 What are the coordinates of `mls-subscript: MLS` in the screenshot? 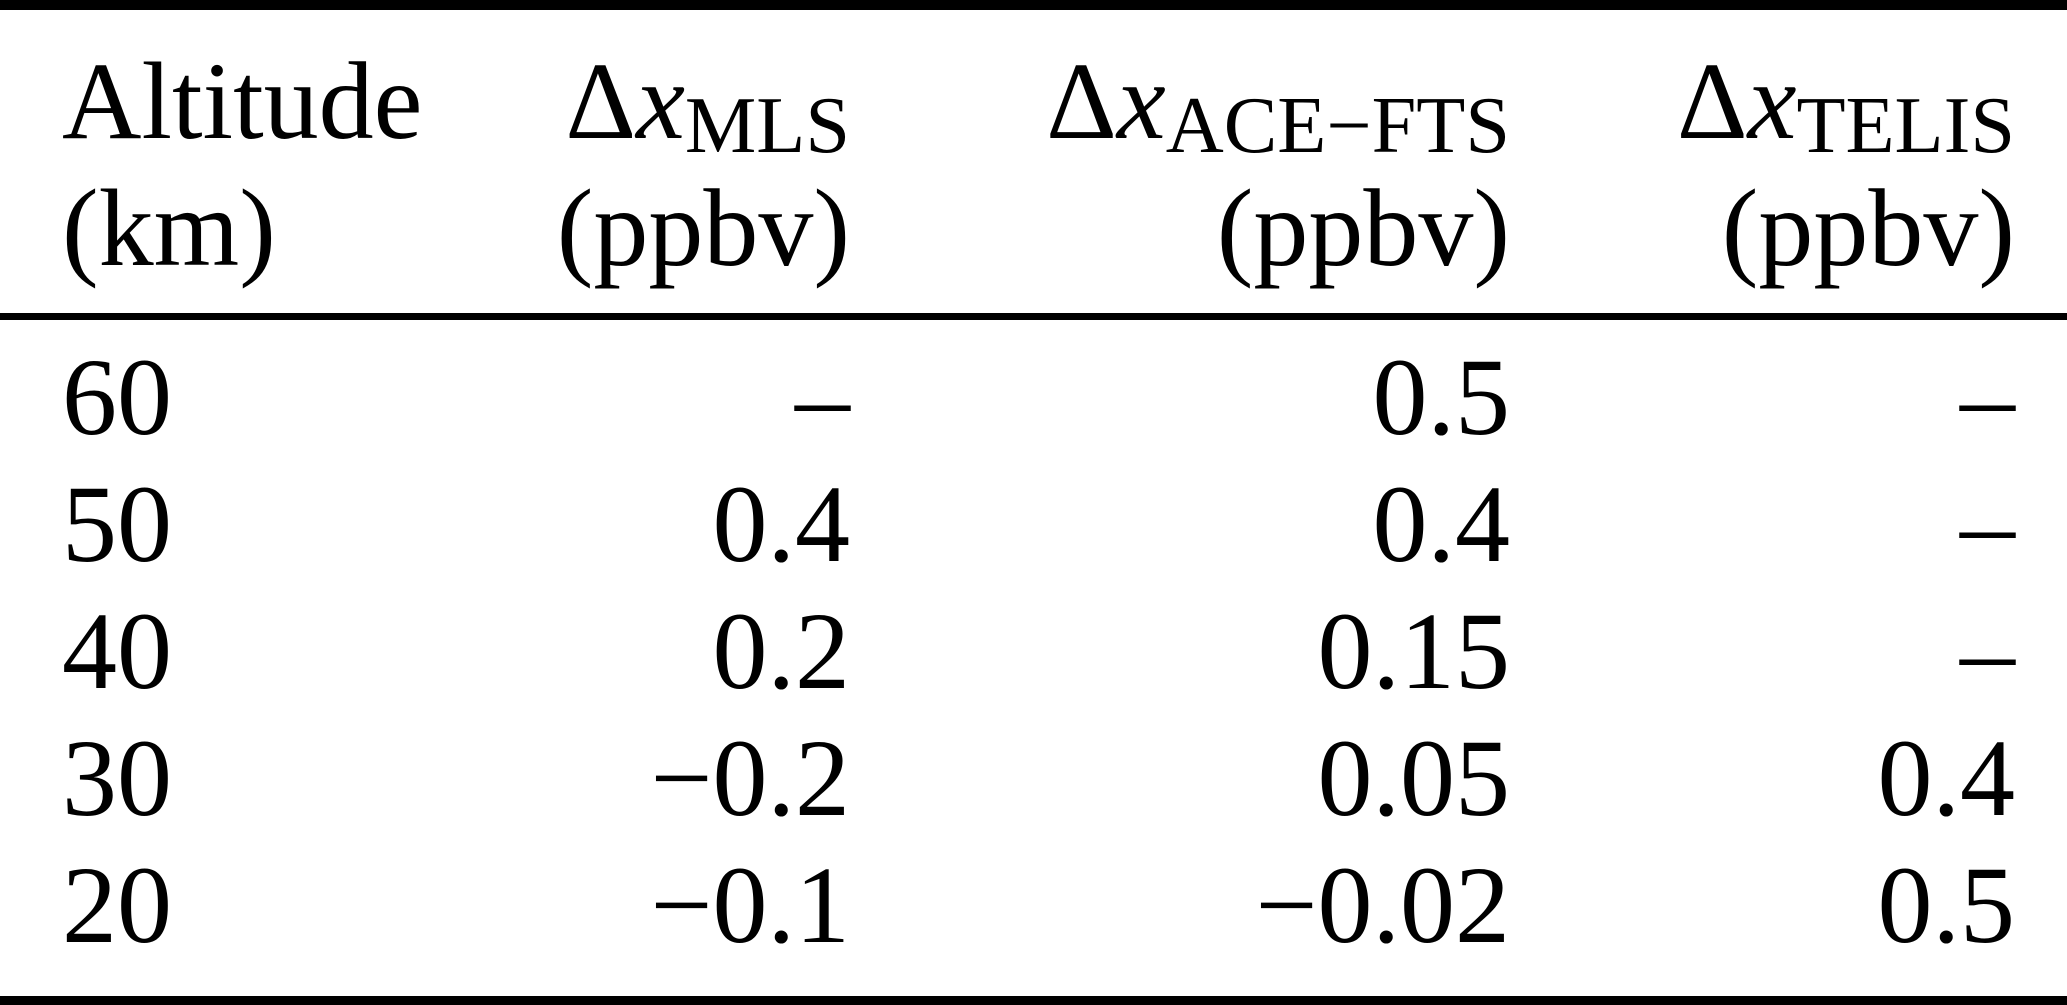 It's located at (767, 125).